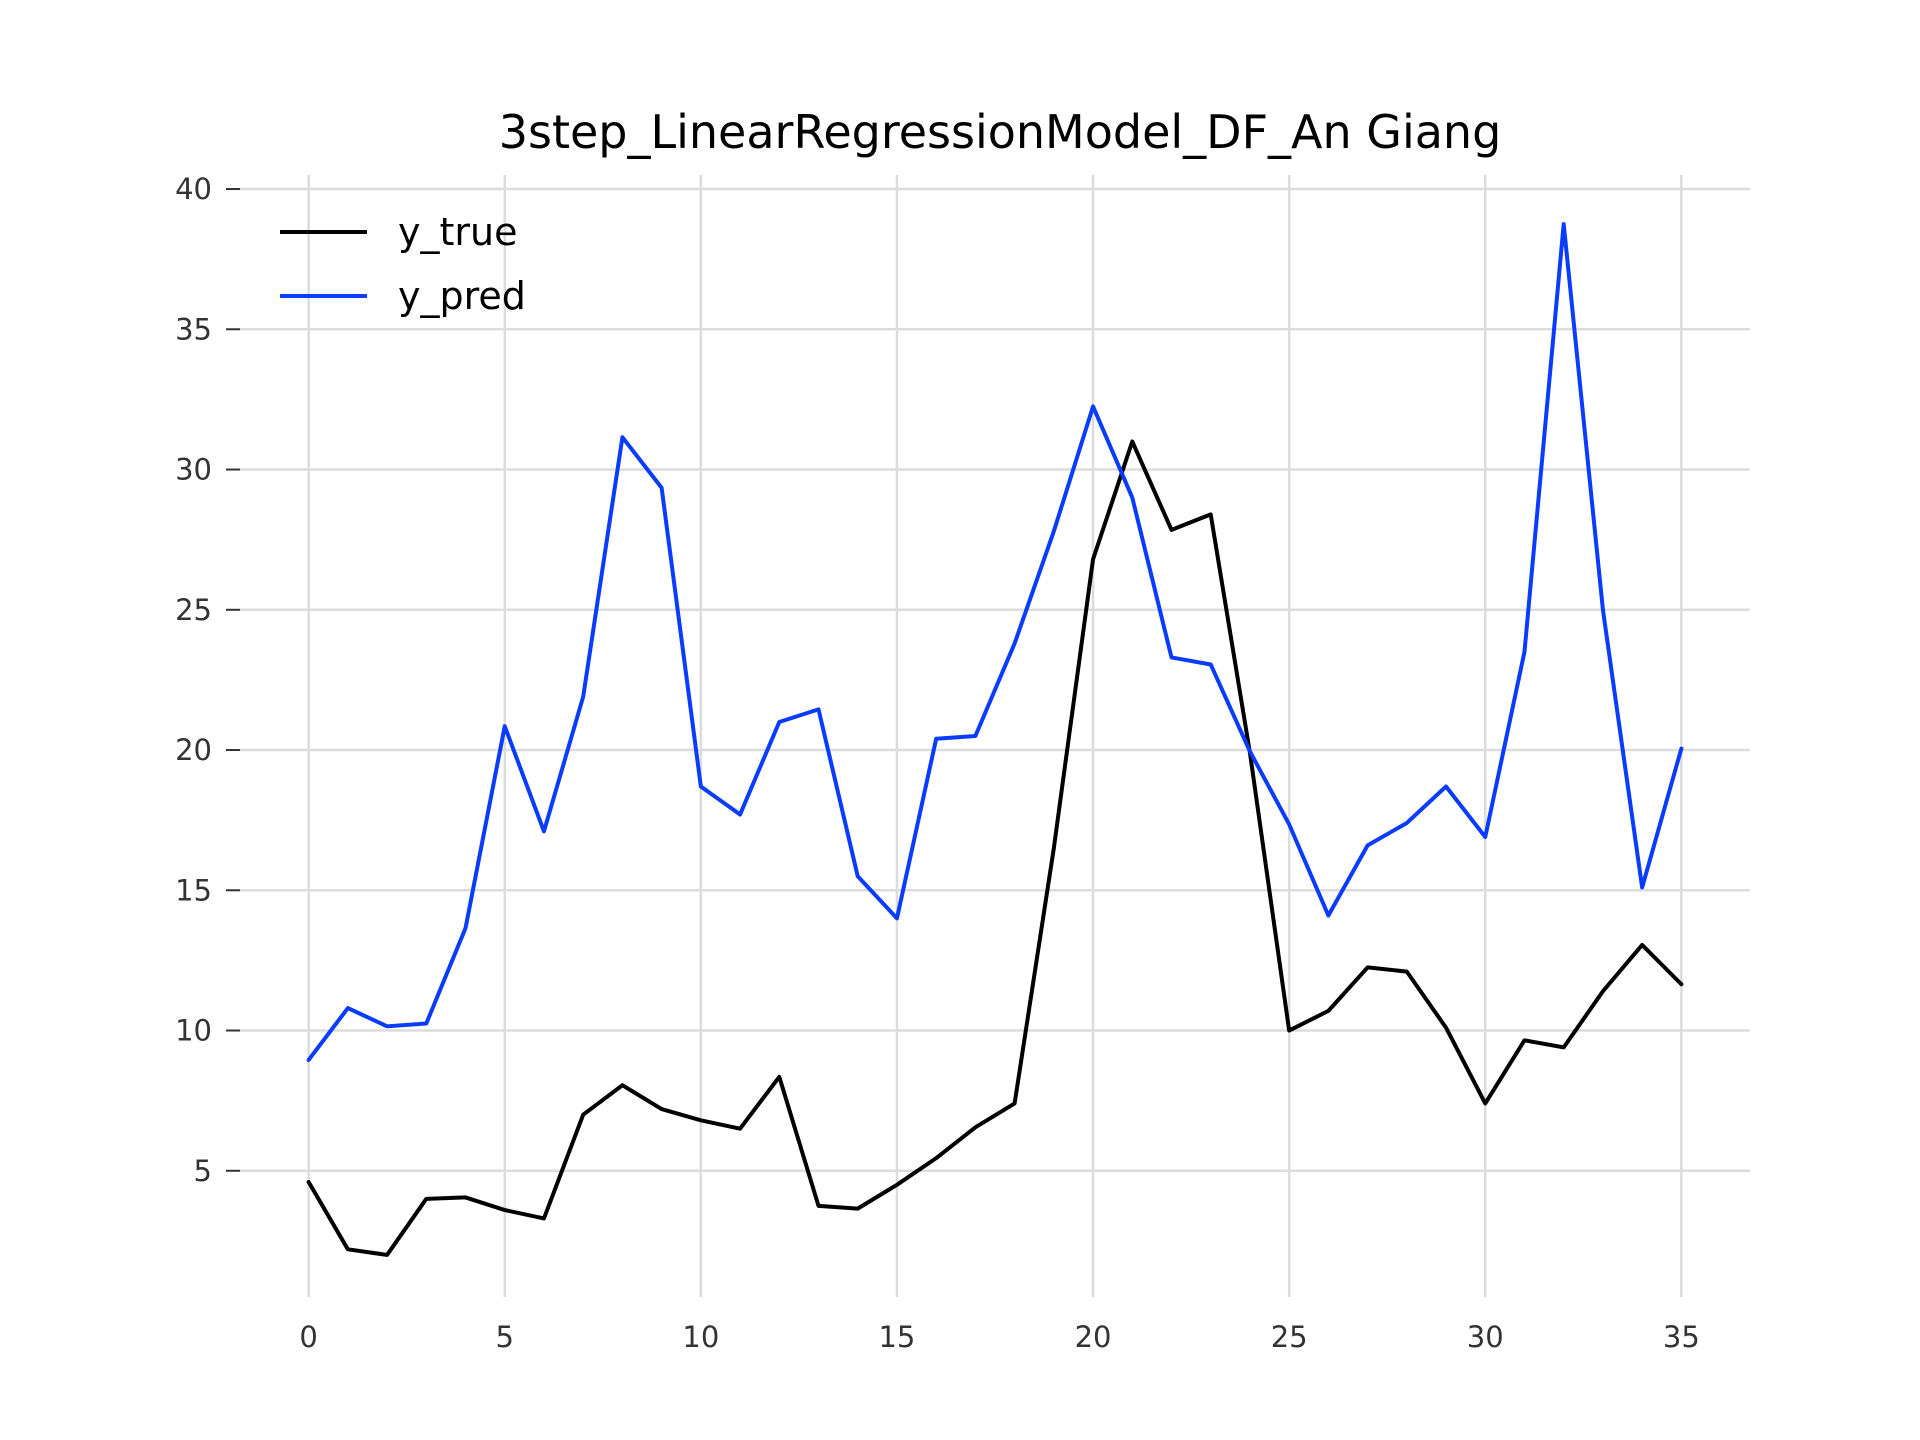 This screenshot has width=1920, height=1440. What do you see at coordinates (193, 890) in the screenshot?
I see `y-tick-label: 15` at bounding box center [193, 890].